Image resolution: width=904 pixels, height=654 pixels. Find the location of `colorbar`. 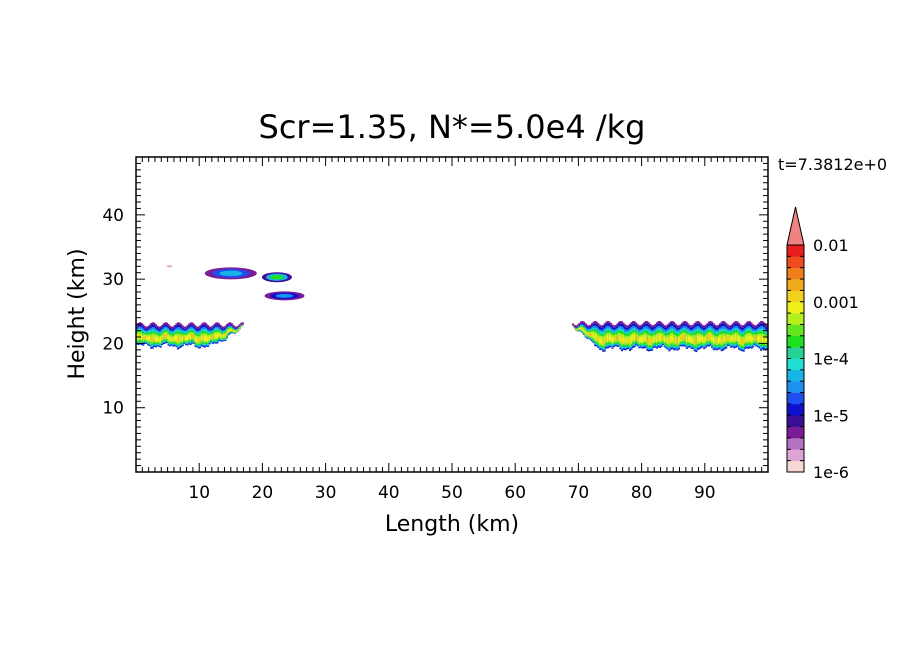

colorbar is located at coordinates (795, 339).